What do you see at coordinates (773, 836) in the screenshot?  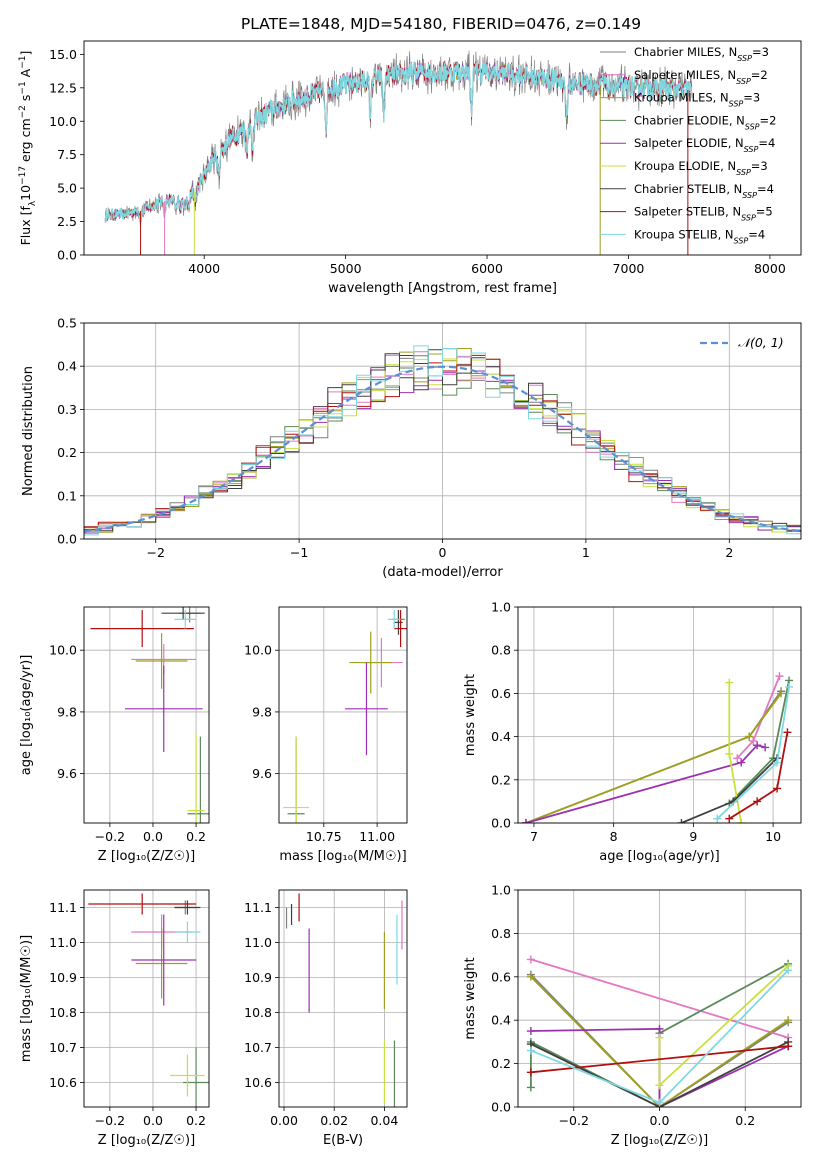 I see `x-tick-label: 10` at bounding box center [773, 836].